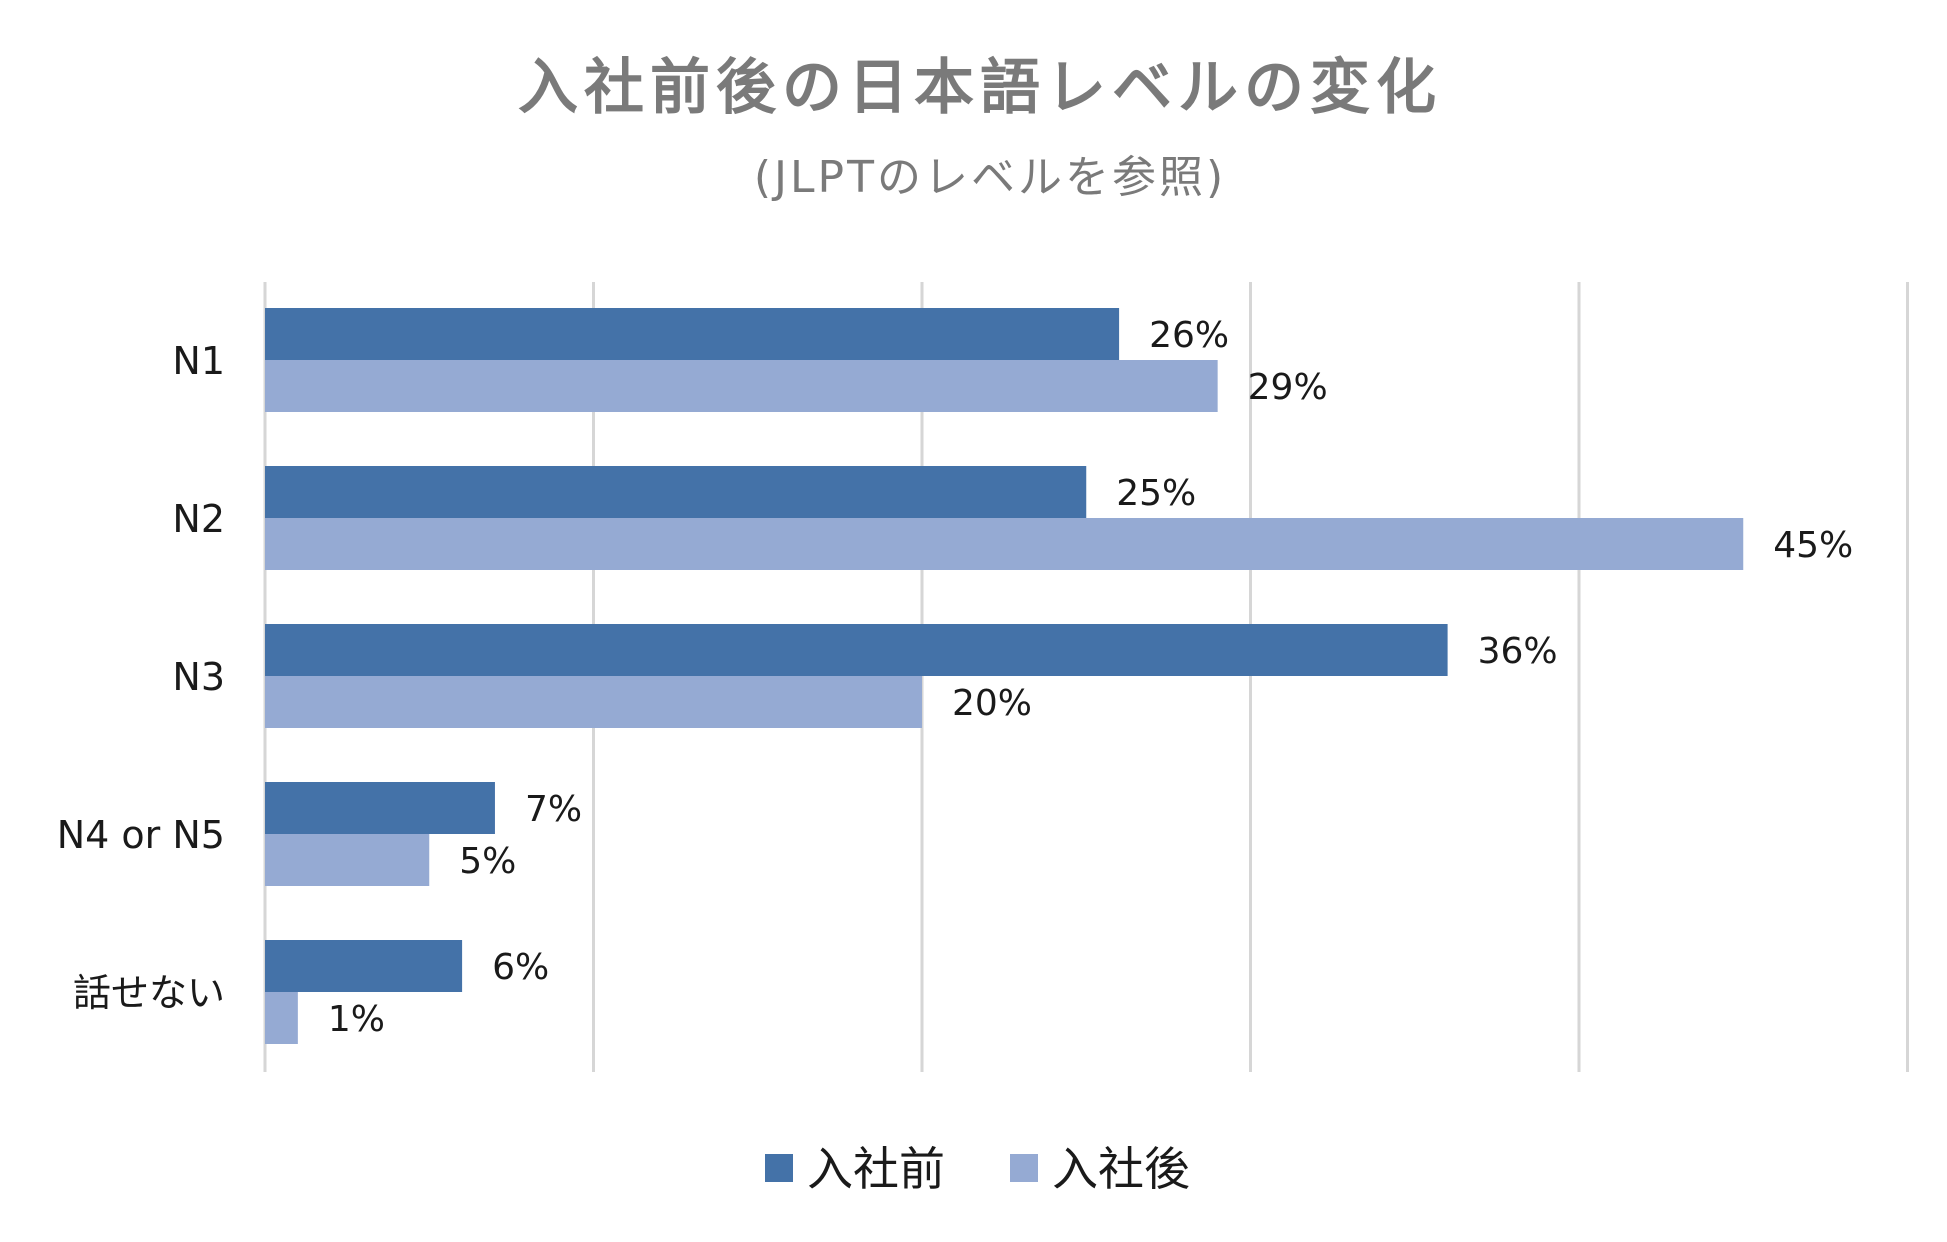 The image size is (1947, 1242). I want to click on legend: 入社前 入社後, so click(977, 1169).